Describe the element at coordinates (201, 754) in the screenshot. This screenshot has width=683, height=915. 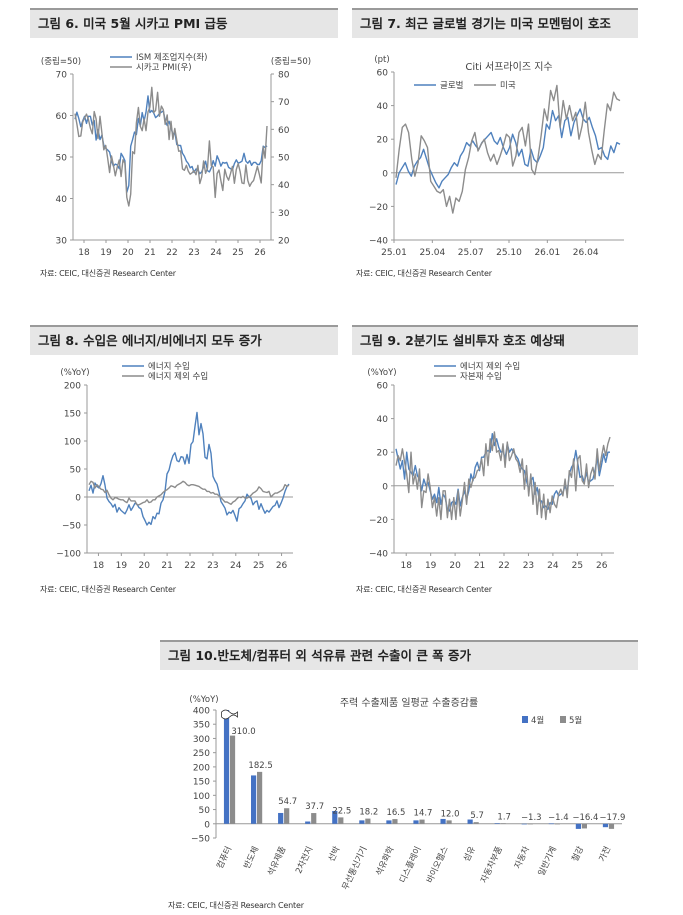
I see `y-tick-label: 250` at that location.